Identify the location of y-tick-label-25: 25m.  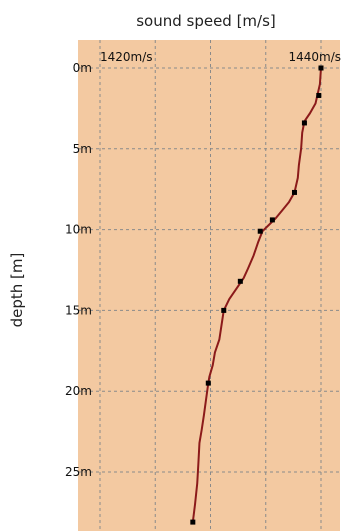
(78, 472).